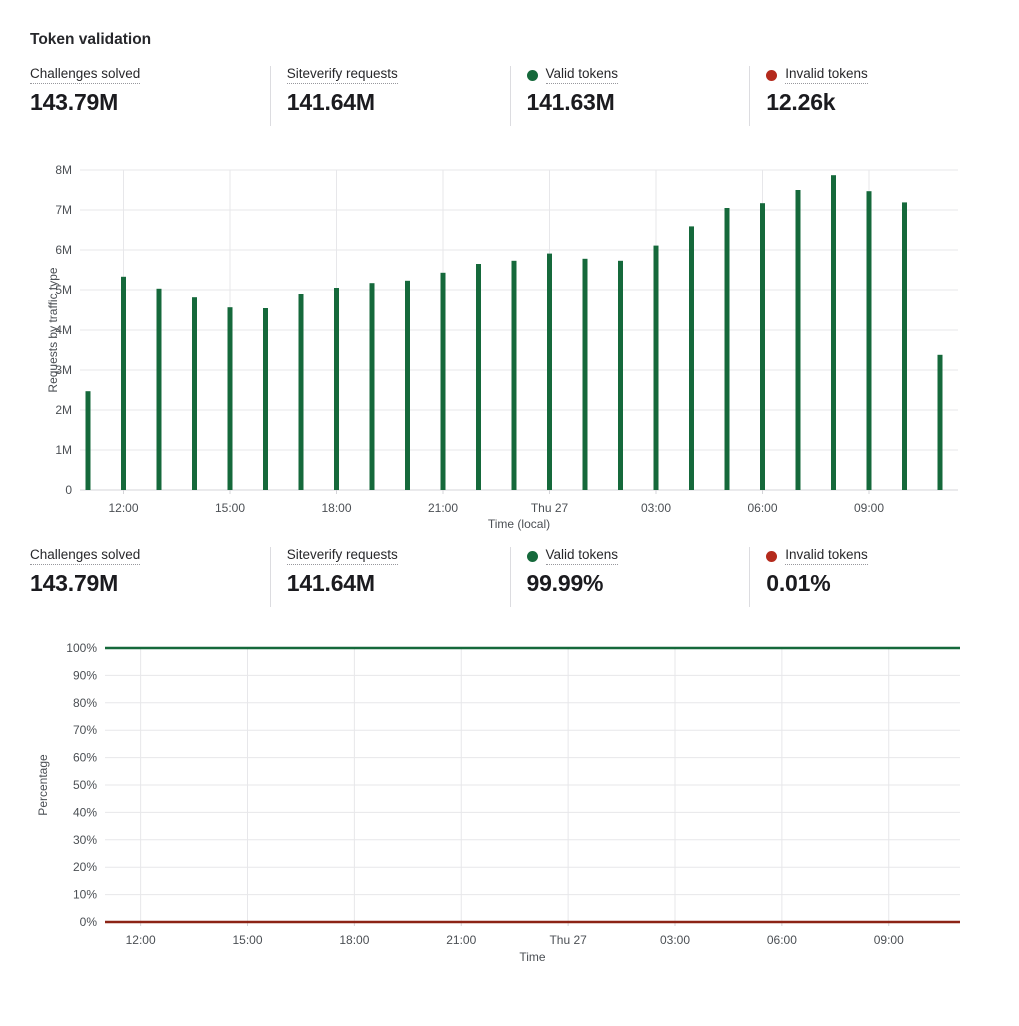 This screenshot has height=1026, width=1019. Describe the element at coordinates (68, 490) in the screenshot. I see `svg-text: 0` at that location.